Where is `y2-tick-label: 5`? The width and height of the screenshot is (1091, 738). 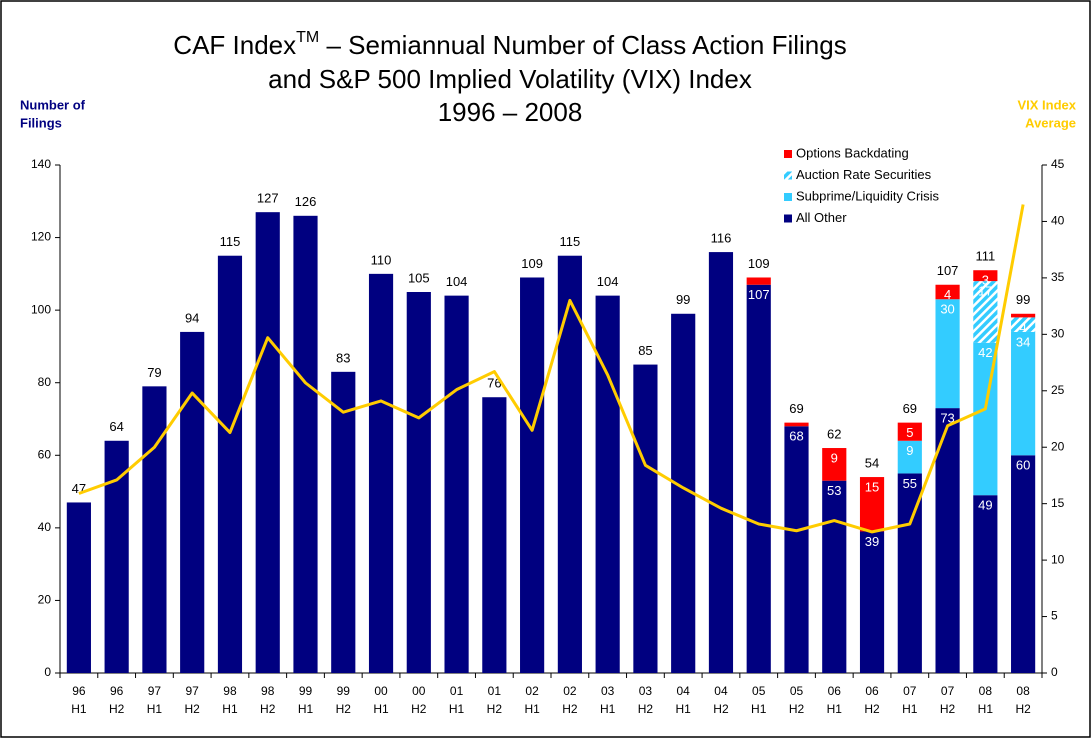 y2-tick-label: 5 is located at coordinates (1054, 616).